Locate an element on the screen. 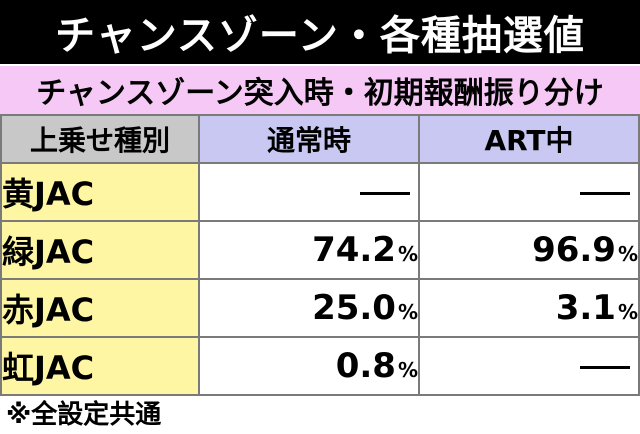 This screenshot has height=434, width=640. value-normal-yellow-jac is located at coordinates (309, 192).